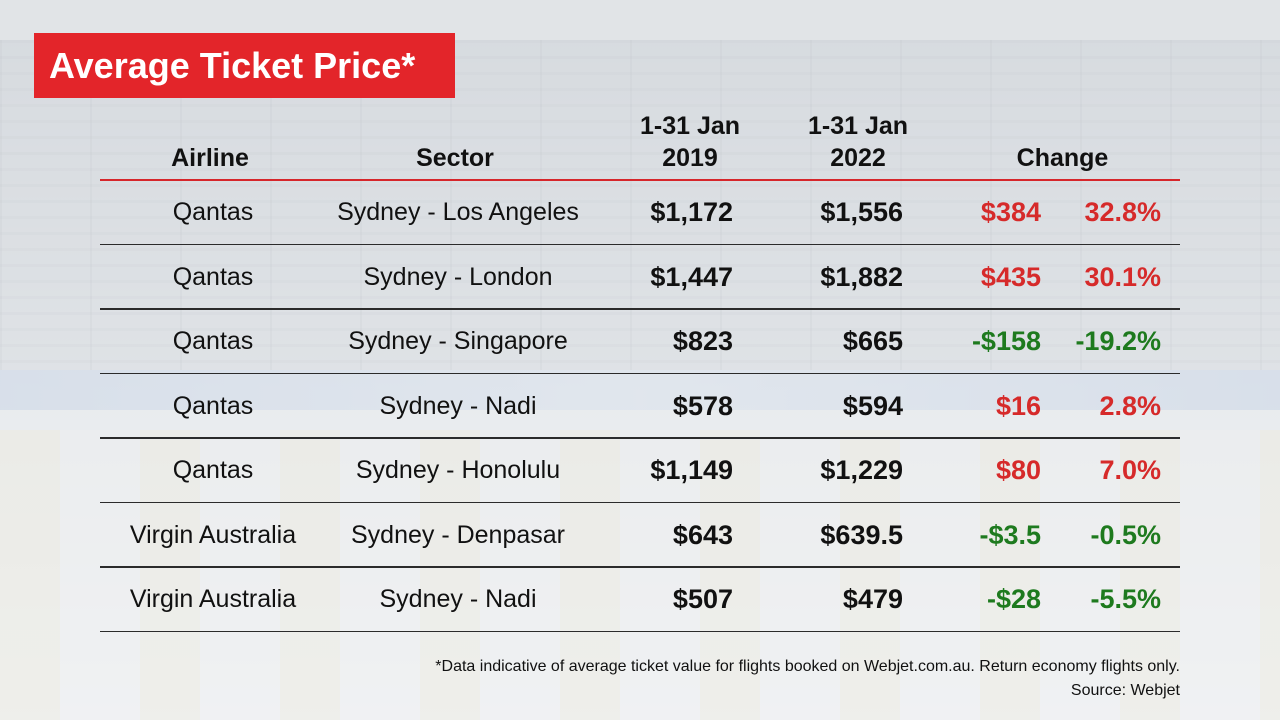  Describe the element at coordinates (1130, 470) in the screenshot. I see `change-percent-cell: 7.0%` at that location.